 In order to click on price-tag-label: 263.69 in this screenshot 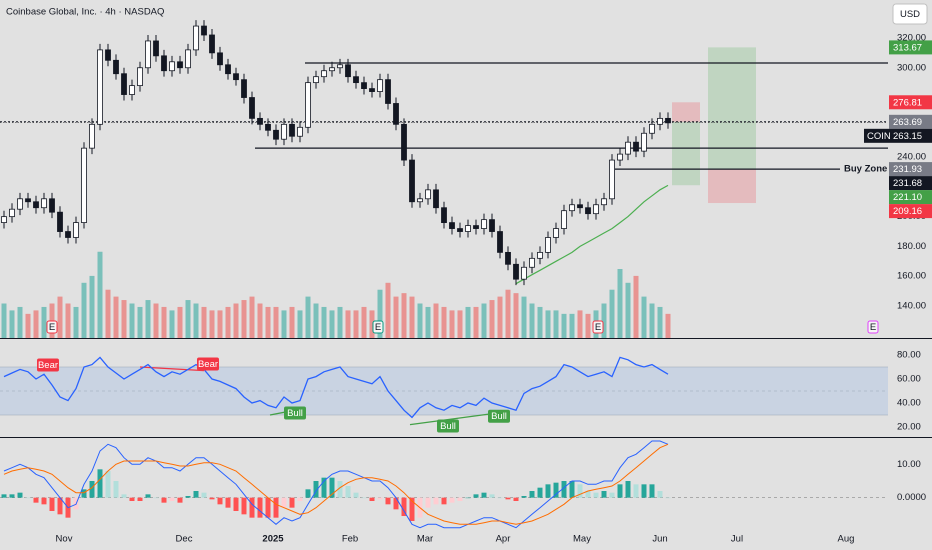, I will do `click(907, 122)`.